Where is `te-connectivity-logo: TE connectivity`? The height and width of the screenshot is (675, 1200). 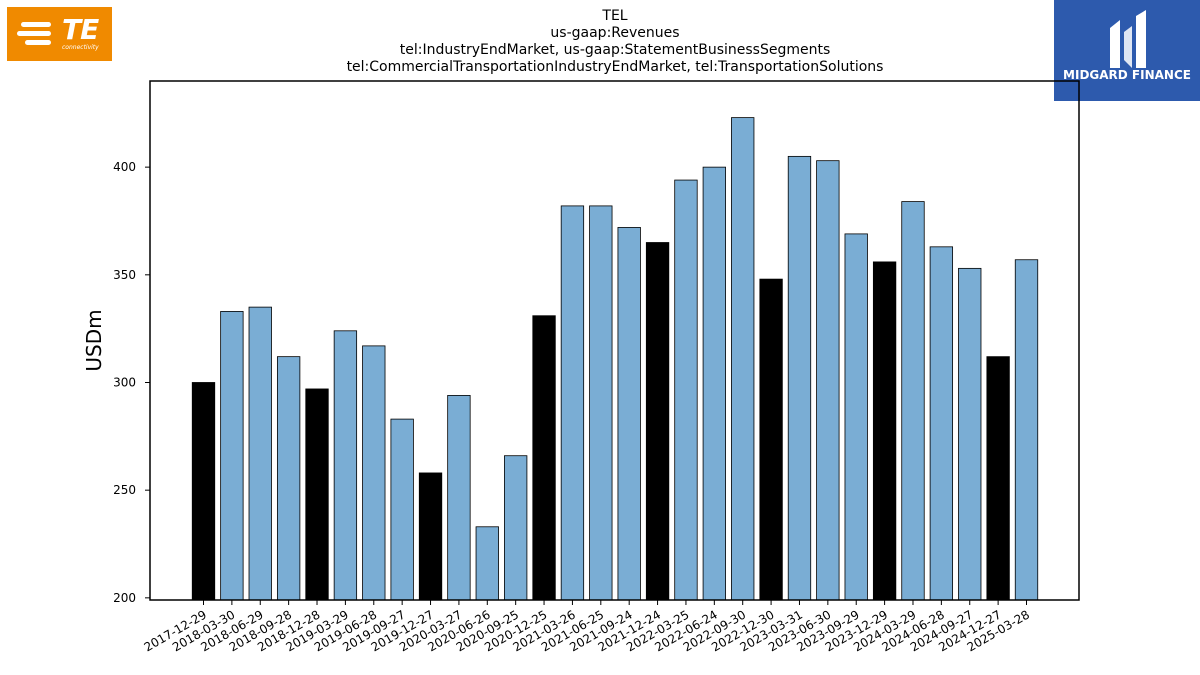 te-connectivity-logo: TE connectivity is located at coordinates (59, 34).